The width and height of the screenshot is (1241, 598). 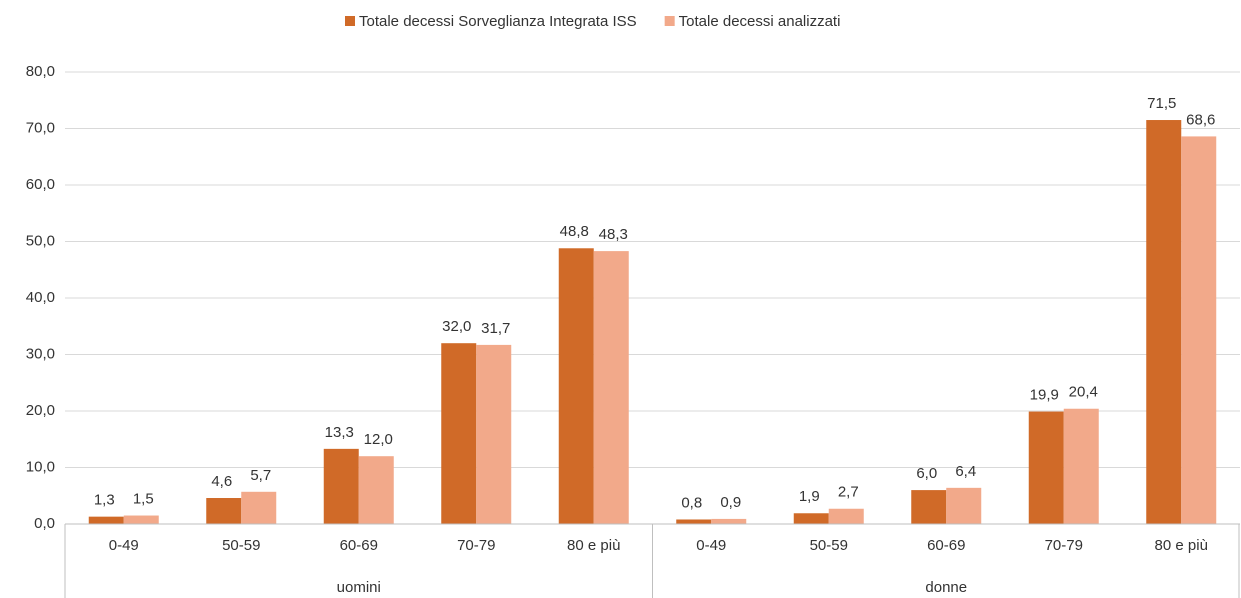 I want to click on value-label: 71,5, so click(x=1161, y=103).